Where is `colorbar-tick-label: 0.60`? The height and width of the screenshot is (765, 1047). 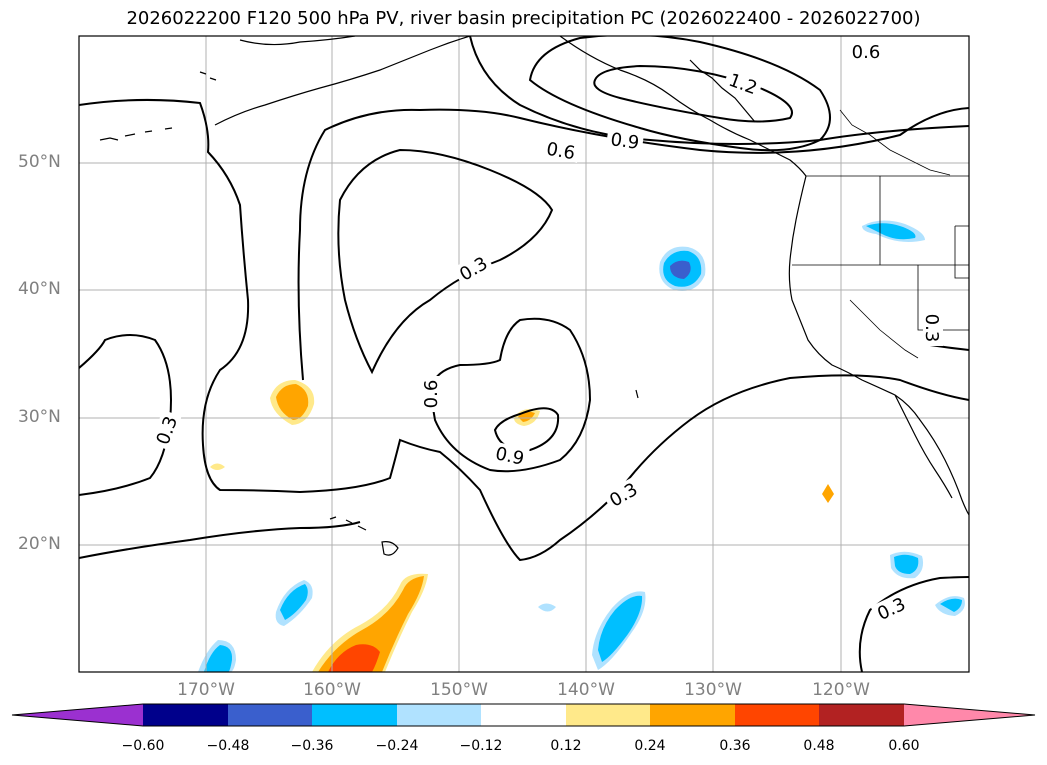
colorbar-tick-label: 0.60 is located at coordinates (904, 746).